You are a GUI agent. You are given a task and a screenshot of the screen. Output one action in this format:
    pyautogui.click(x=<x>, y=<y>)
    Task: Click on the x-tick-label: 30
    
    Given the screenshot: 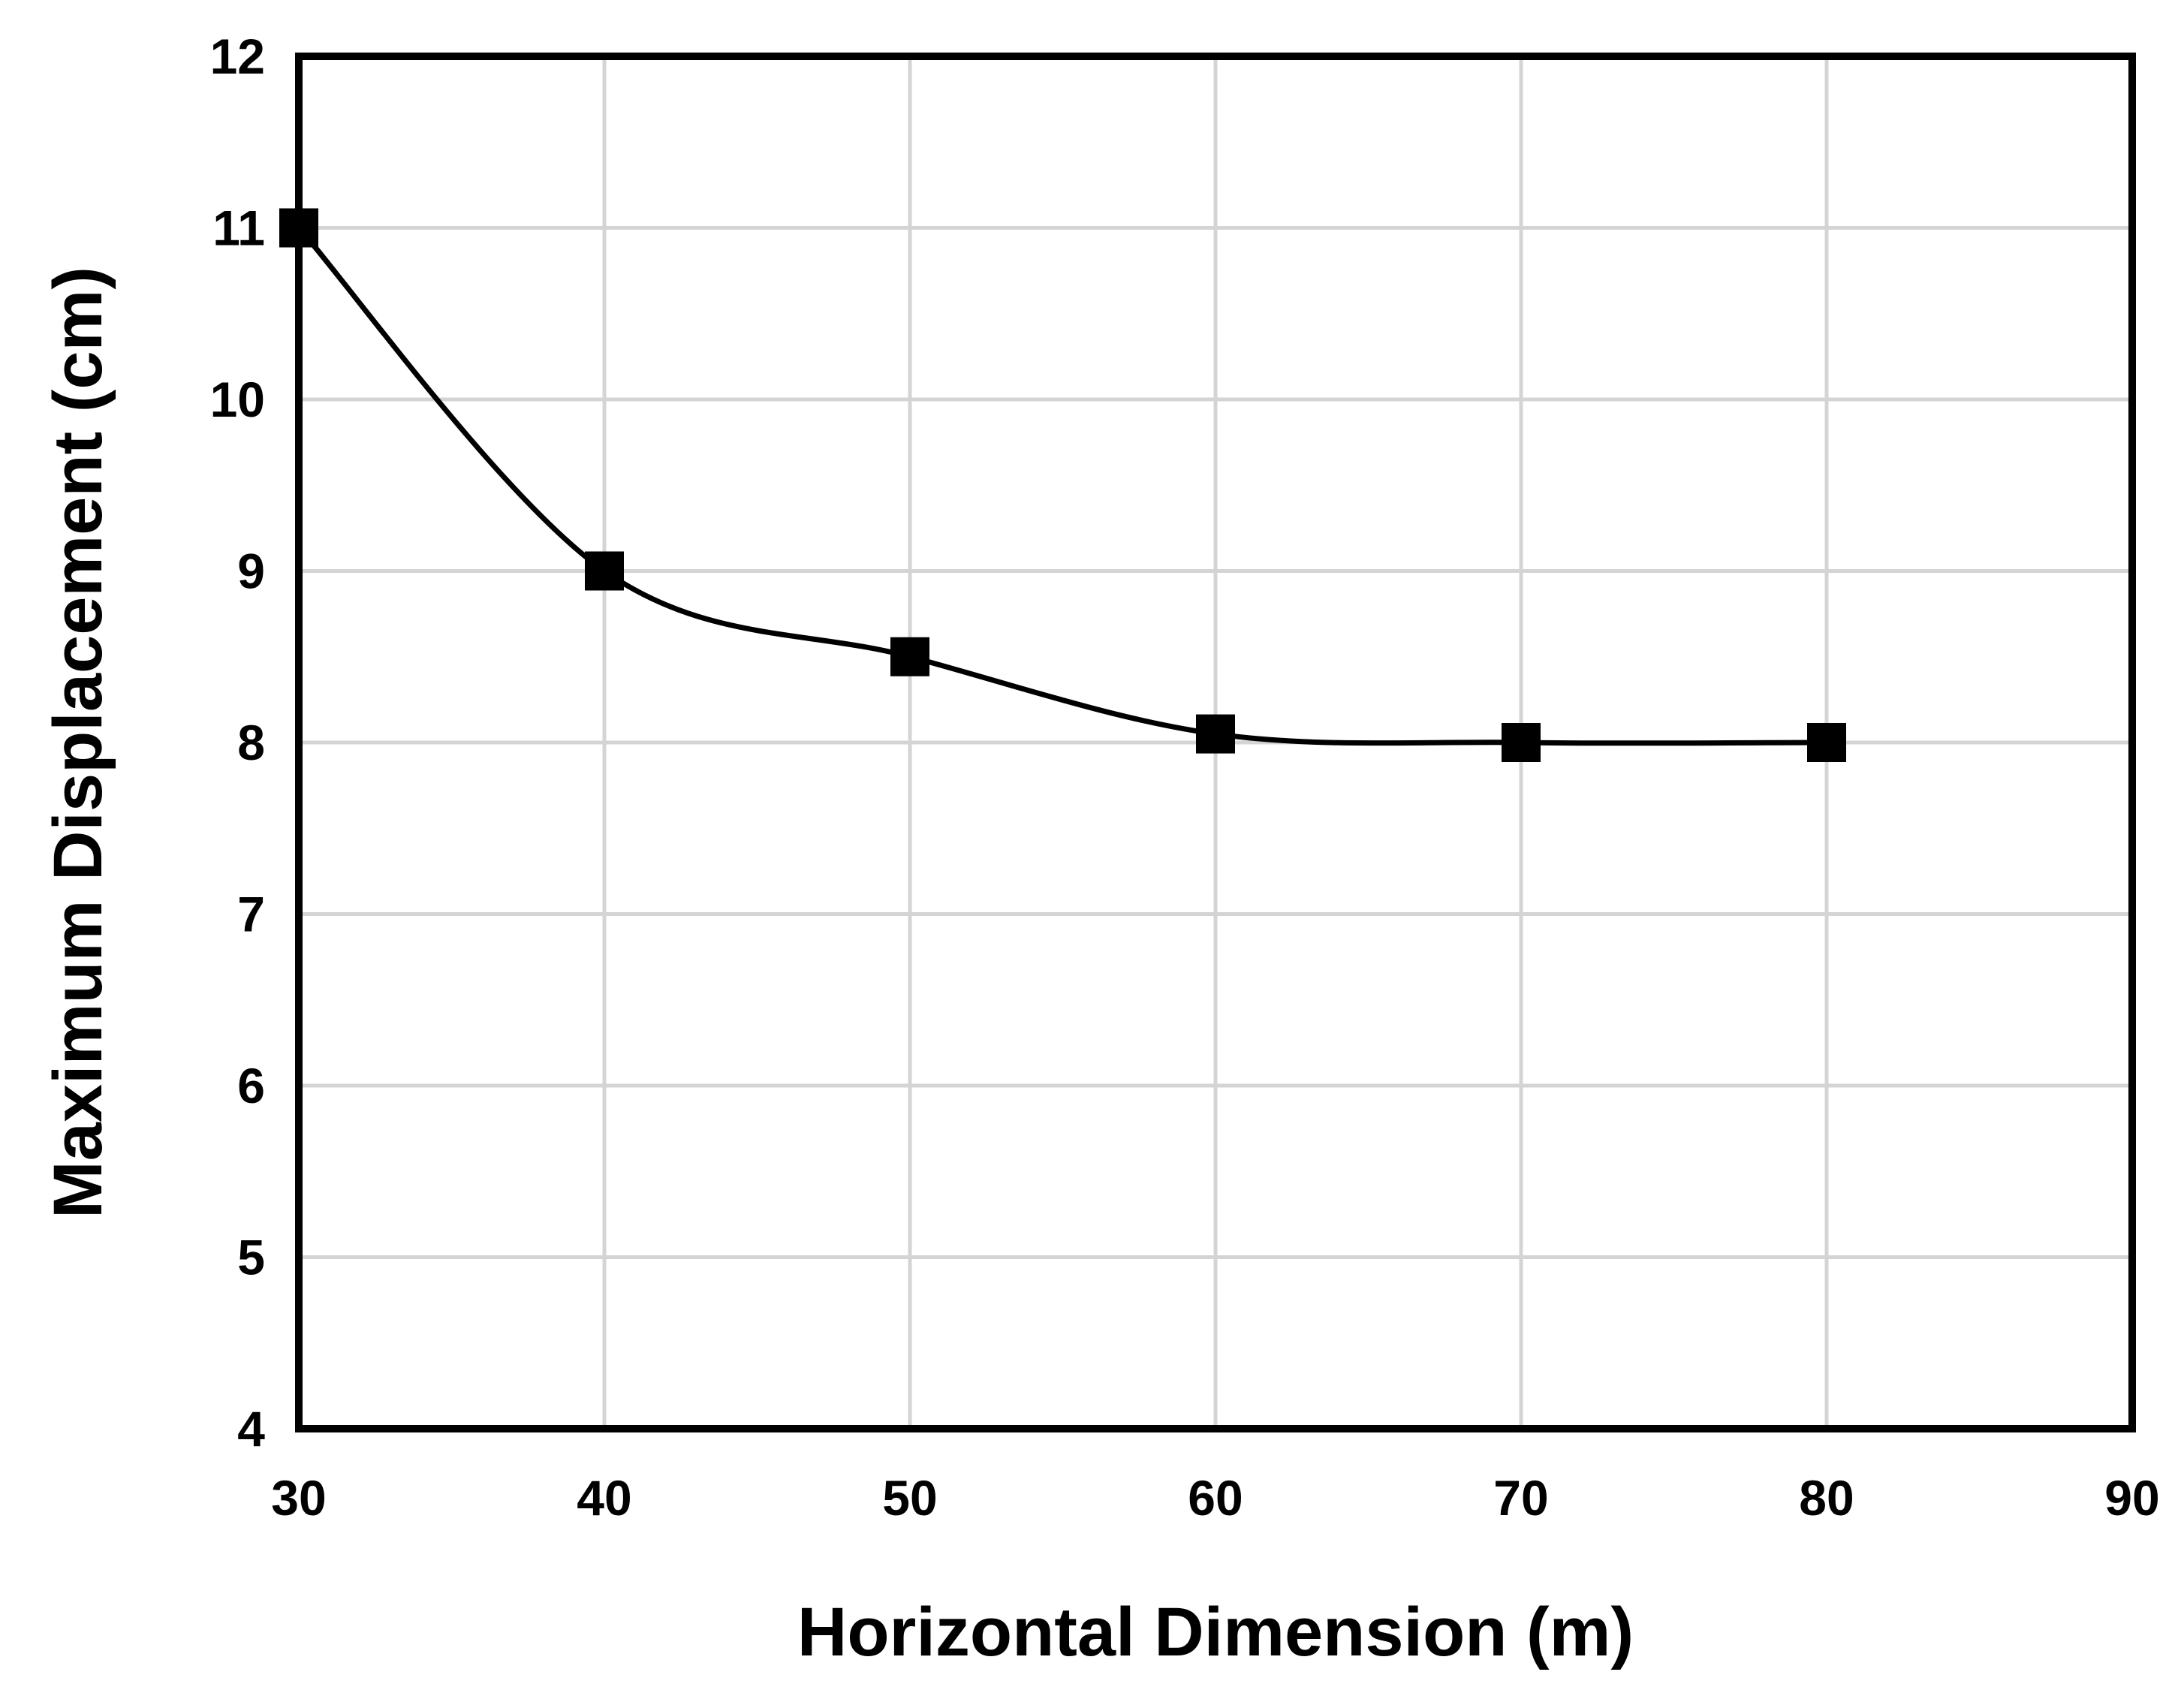 What is the action you would take?
    pyautogui.click(x=298, y=1498)
    